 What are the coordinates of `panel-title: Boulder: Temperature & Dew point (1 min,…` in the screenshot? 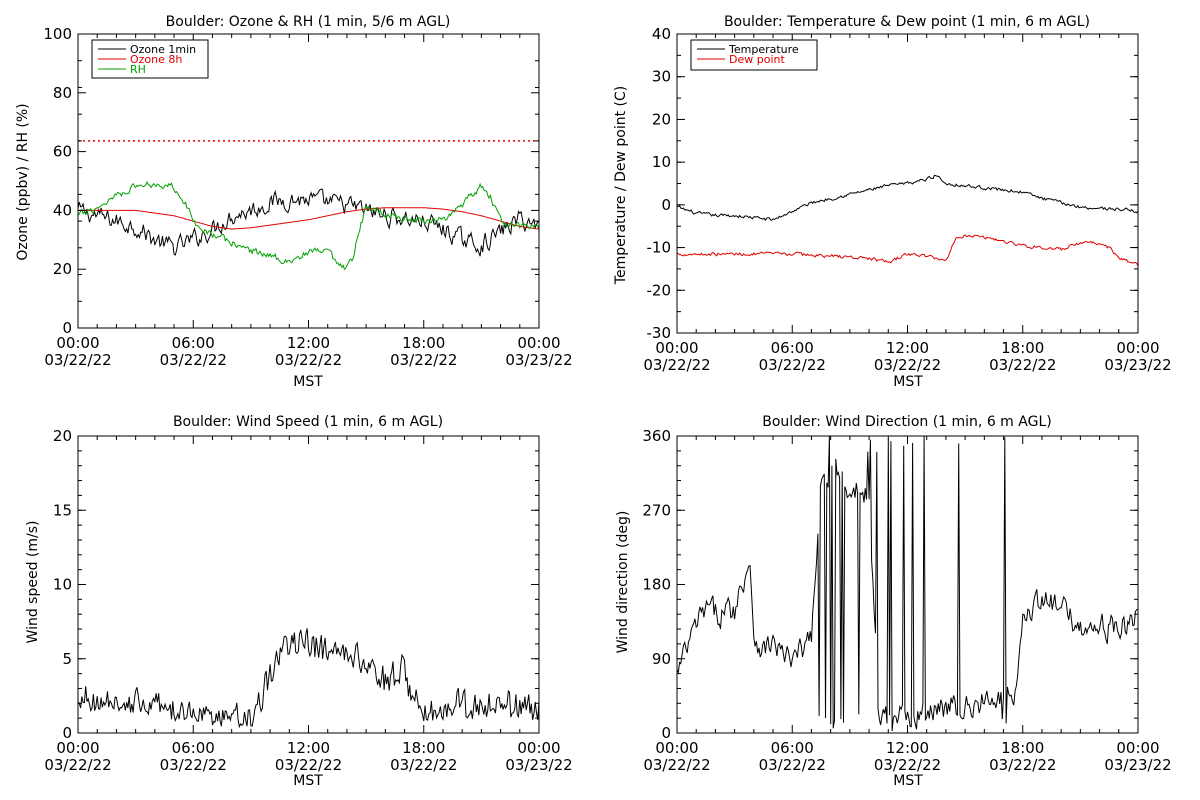 It's located at (907, 22).